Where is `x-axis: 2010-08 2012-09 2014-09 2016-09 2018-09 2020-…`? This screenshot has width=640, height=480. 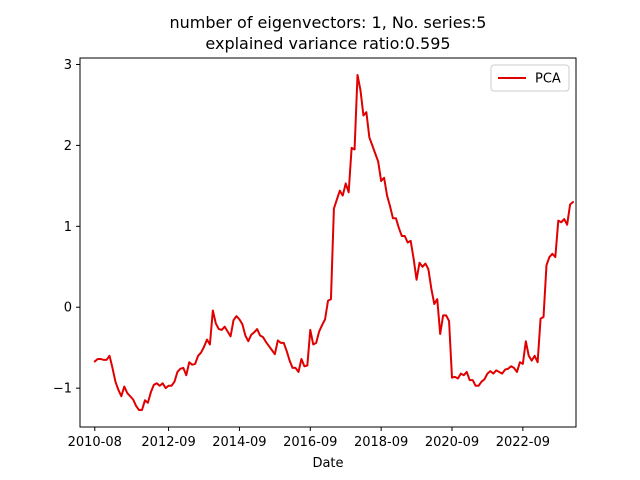 x-axis: 2010-08 2012-09 2014-09 2016-09 2018-09 2020-… is located at coordinates (309, 438).